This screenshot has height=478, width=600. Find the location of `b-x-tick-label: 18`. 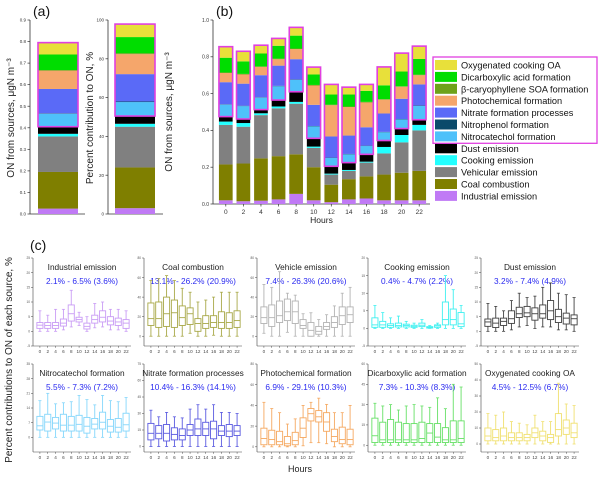

b-x-tick-label: 18 is located at coordinates (384, 212).